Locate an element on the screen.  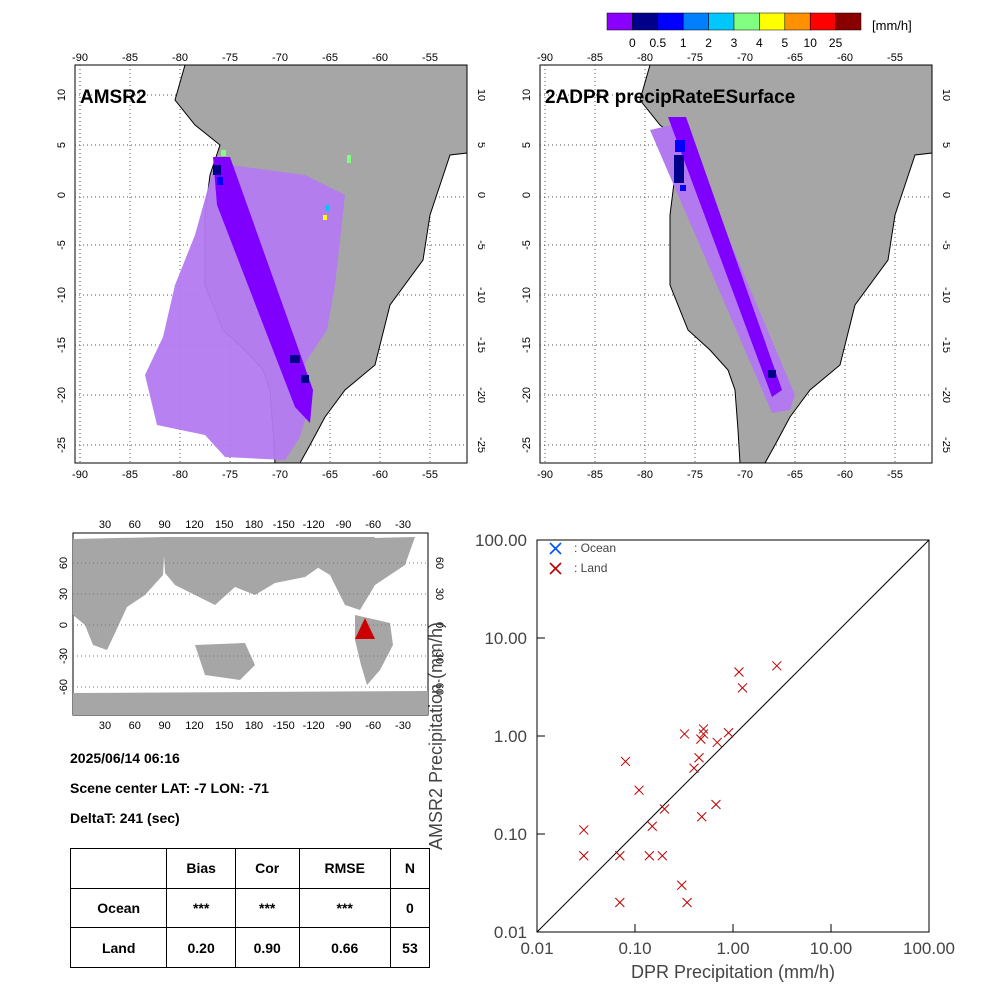
x-tick-label: 0.01 is located at coordinates (536, 948).